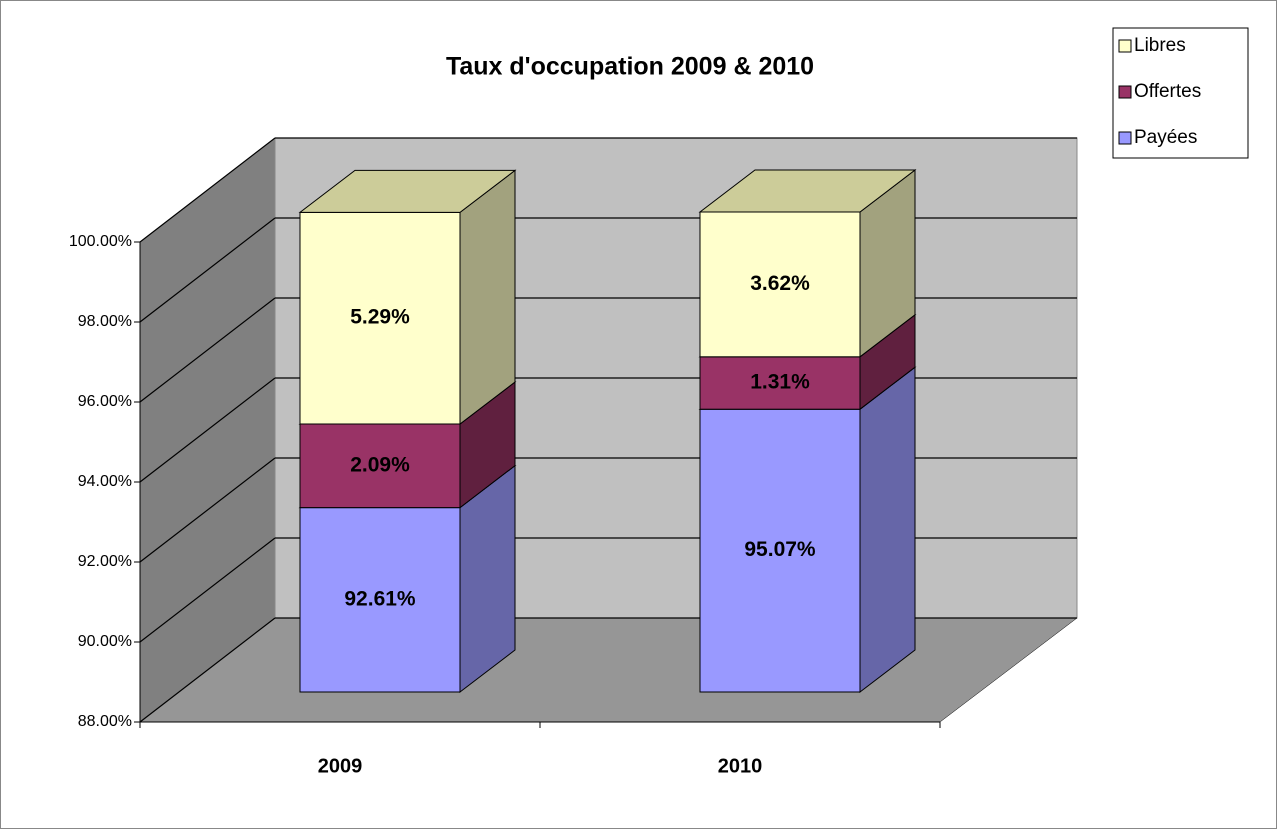 Image resolution: width=1277 pixels, height=829 pixels. What do you see at coordinates (105, 321) in the screenshot?
I see `y-tick-label: 98.00%` at bounding box center [105, 321].